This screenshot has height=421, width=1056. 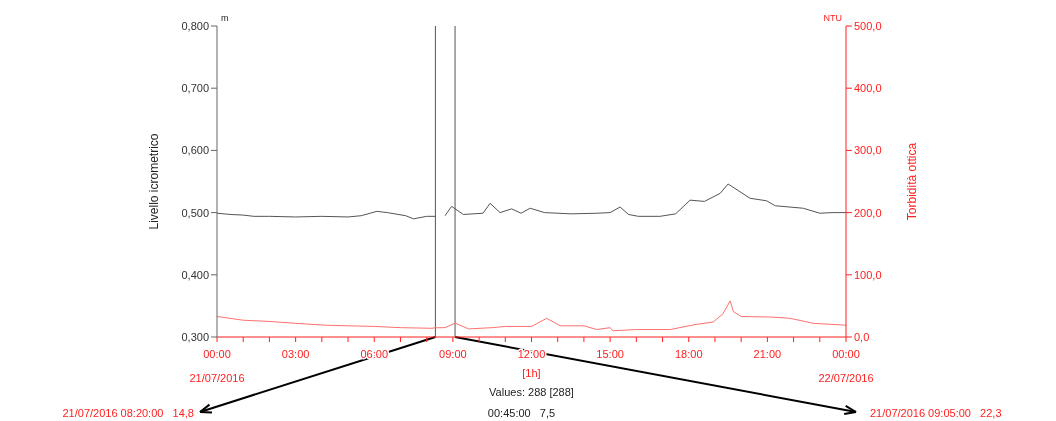 I want to click on text: m, so click(x=225, y=18).